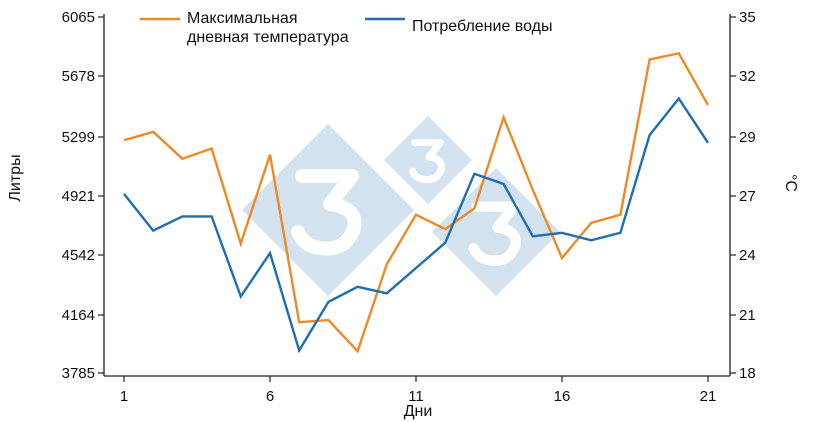  I want to click on legend-label-line: Максимальная, so click(242, 18).